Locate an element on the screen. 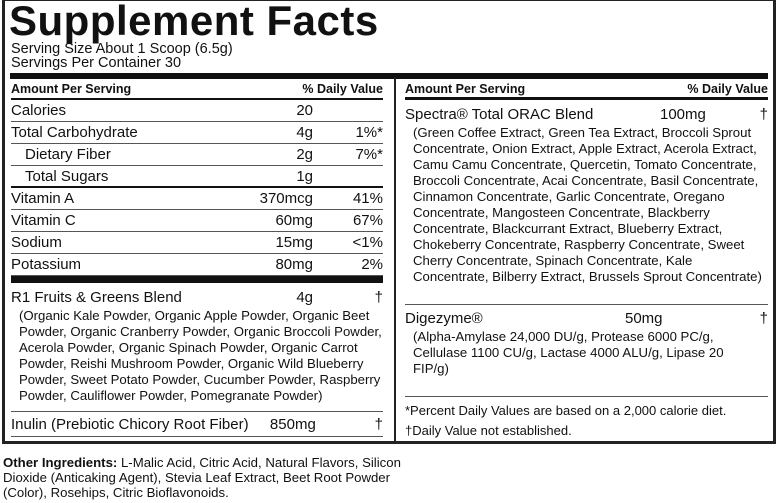  nutrient-amount: 80mg is located at coordinates (294, 264).